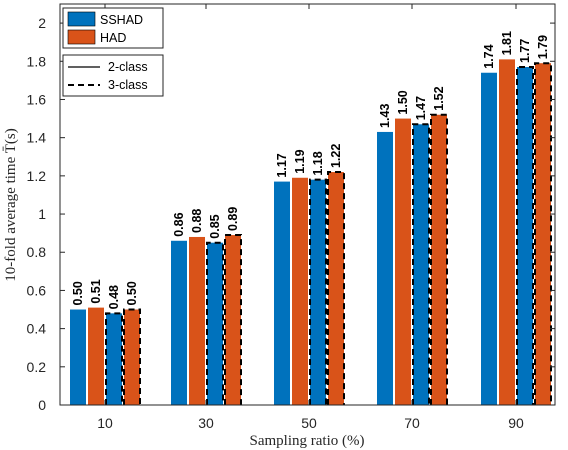 This screenshot has height=450, width=568. Describe the element at coordinates (37, 329) in the screenshot. I see `y-tick-label-0.4: 0.4` at that location.